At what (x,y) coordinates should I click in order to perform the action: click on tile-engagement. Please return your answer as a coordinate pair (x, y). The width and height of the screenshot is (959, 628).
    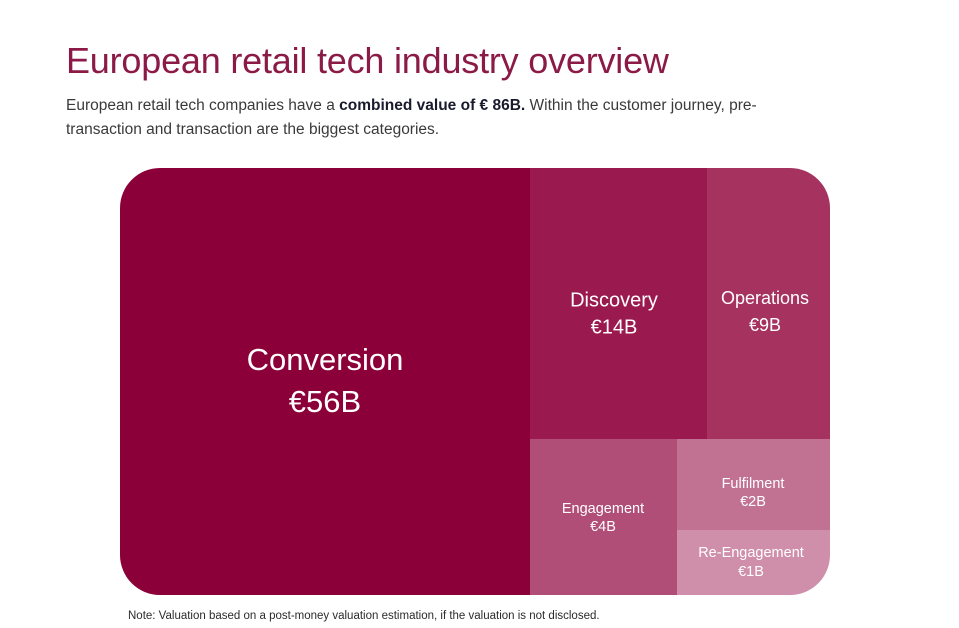
    Looking at the image, I should click on (603, 517).